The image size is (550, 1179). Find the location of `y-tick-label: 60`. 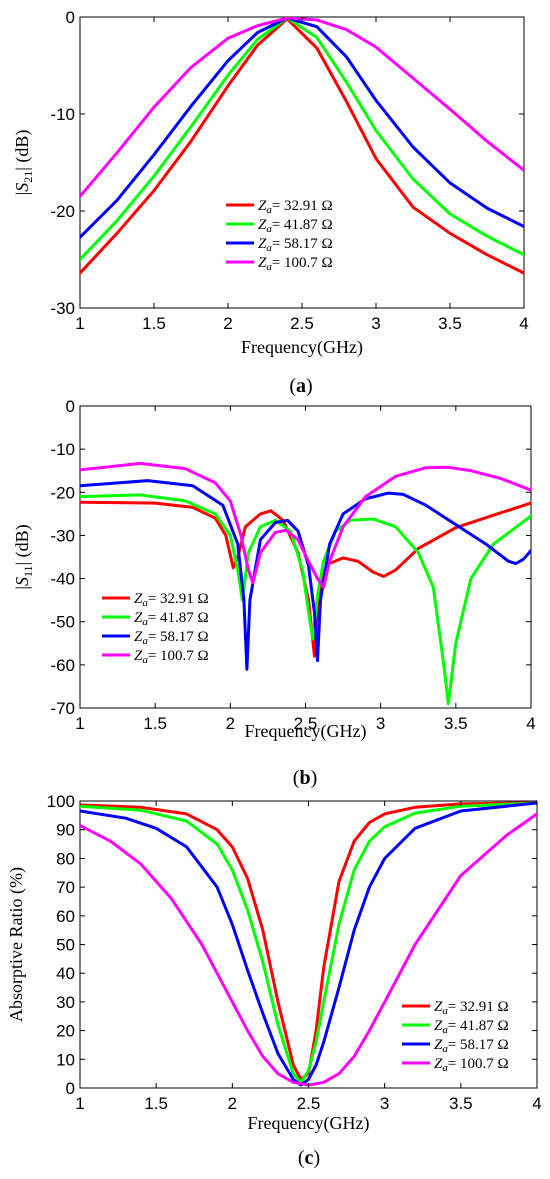

y-tick-label: 60 is located at coordinates (65, 916).